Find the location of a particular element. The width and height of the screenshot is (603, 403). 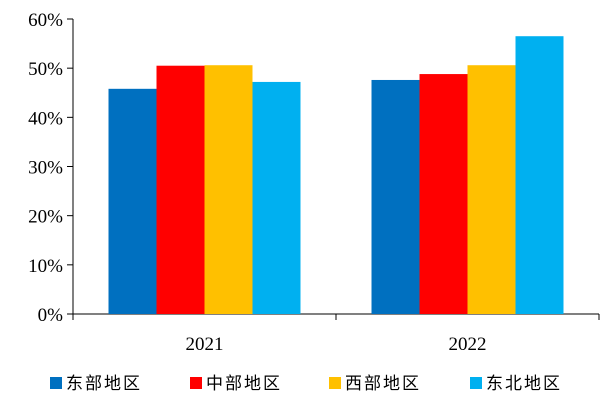

legend-label: 东北地区 is located at coordinates (524, 384).